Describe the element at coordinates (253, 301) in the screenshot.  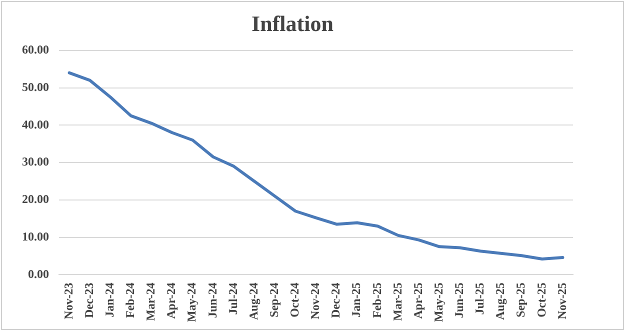
I see `x-tick-label: Aug-24` at that location.